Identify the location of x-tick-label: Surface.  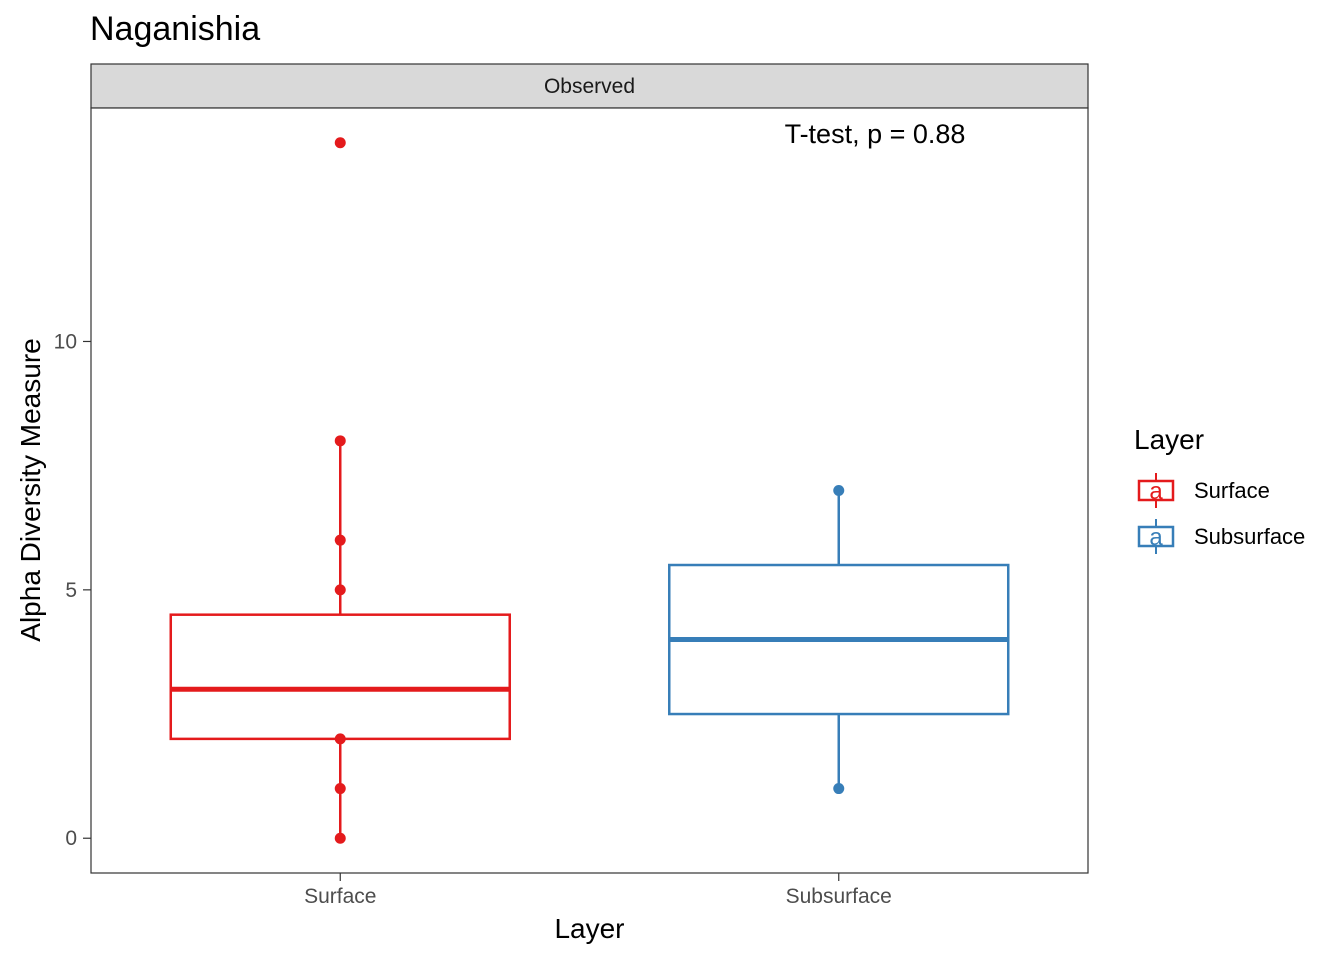
(340, 896).